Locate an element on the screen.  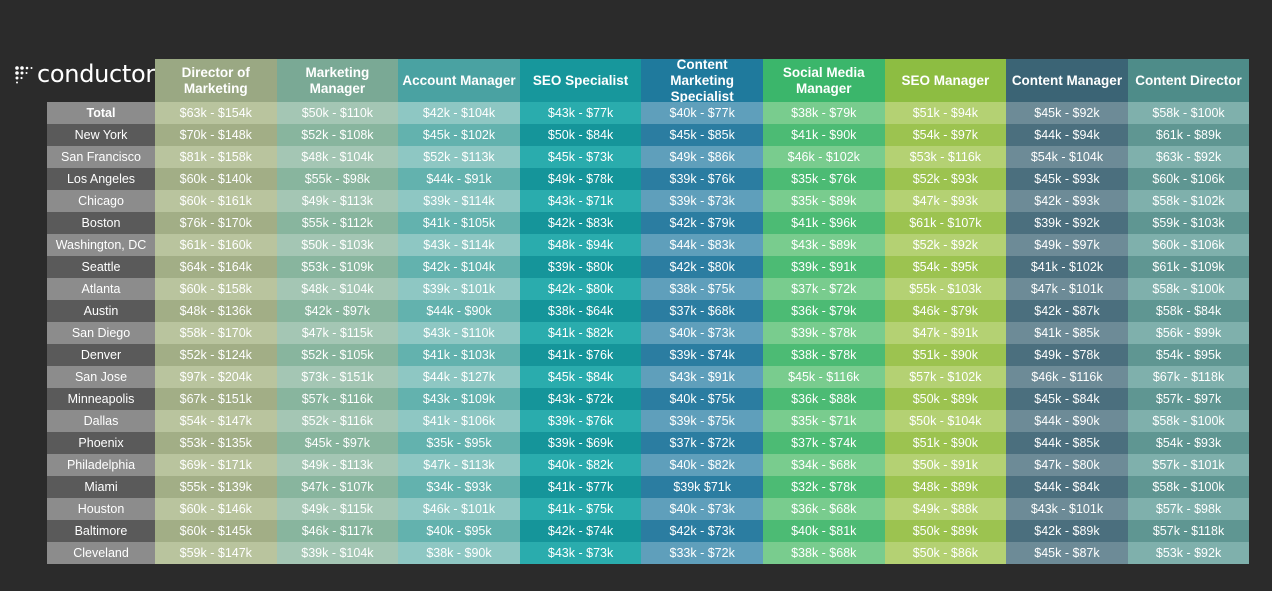
salary-cell: $57k - $98k is located at coordinates (1188, 509).